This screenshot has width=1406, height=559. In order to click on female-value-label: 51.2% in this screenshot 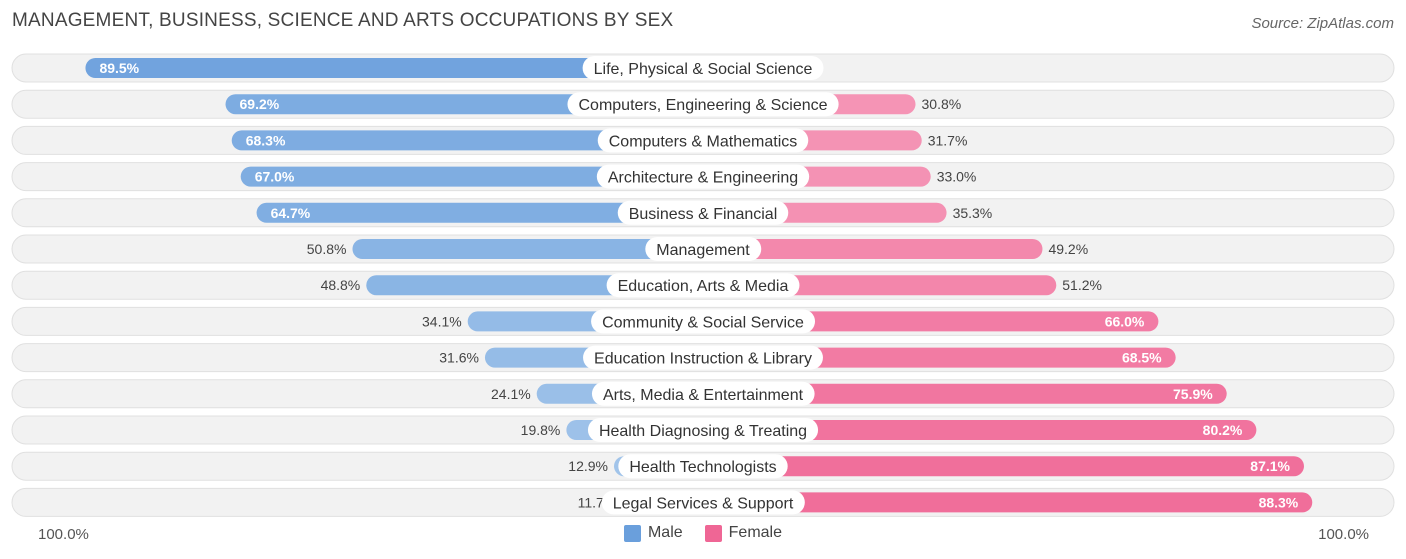, I will do `click(1082, 285)`.